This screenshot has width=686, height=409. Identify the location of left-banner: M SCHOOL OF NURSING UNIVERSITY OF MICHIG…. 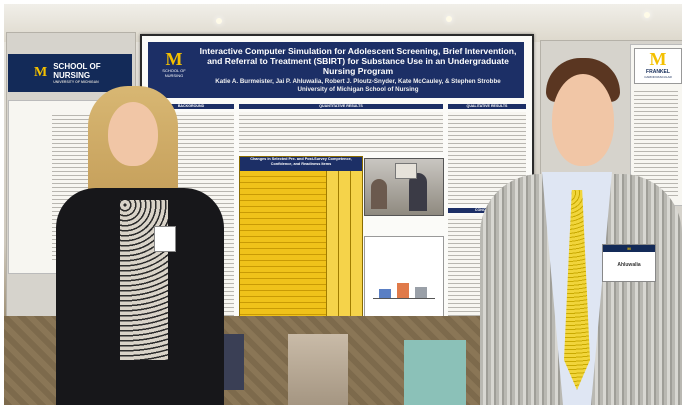
(70, 73).